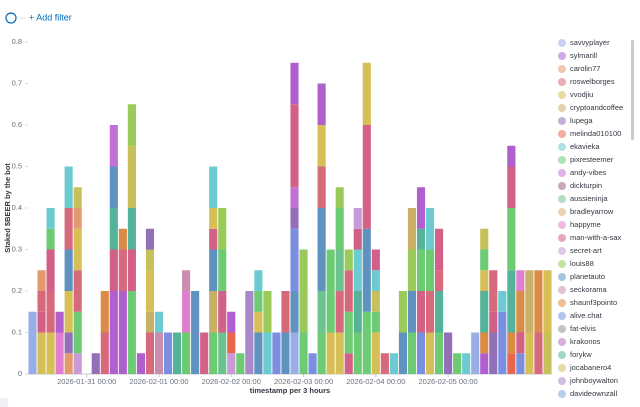  What do you see at coordinates (589, 289) in the screenshot?
I see `legend-label: seckorama` at bounding box center [589, 289].